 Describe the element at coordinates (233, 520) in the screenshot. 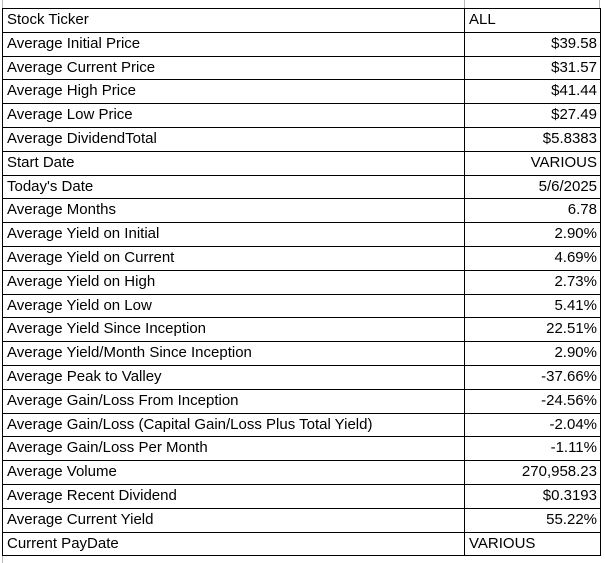

I see `metric-label-cell: Average Current Yield` at that location.